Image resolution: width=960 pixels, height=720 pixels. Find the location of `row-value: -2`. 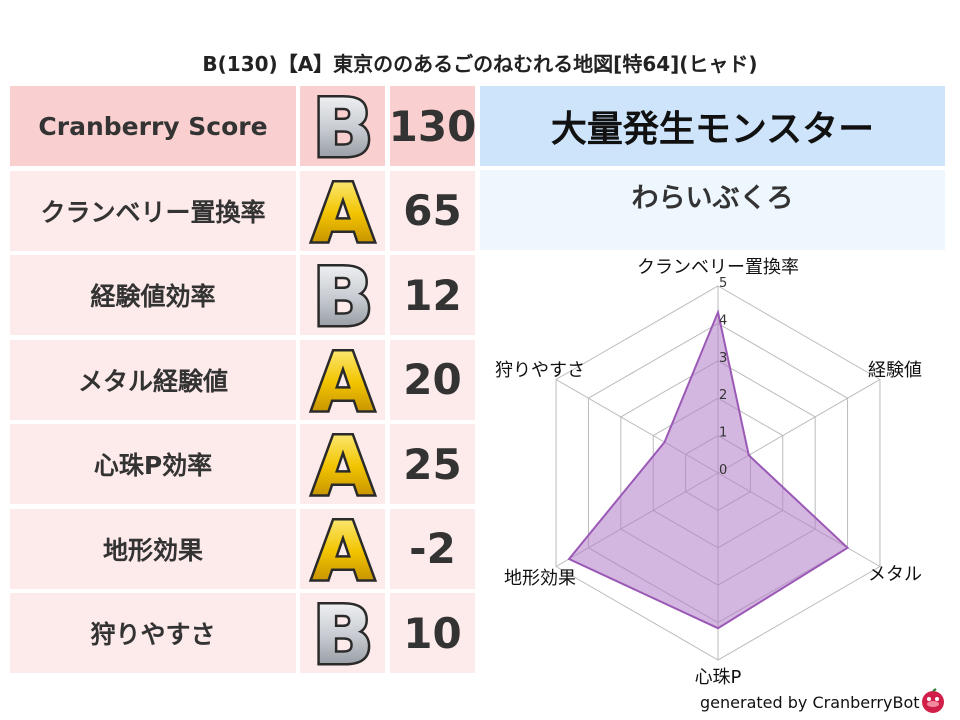

row-value: -2 is located at coordinates (432, 548).